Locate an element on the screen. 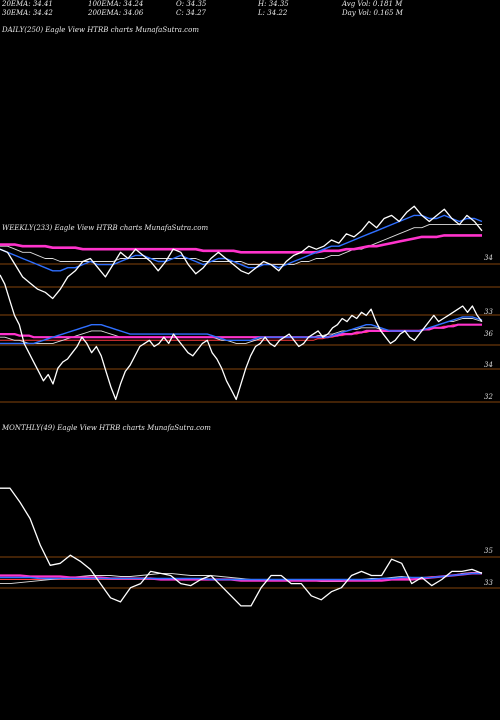  monthly-ema-magenta-line is located at coordinates (241, 577).